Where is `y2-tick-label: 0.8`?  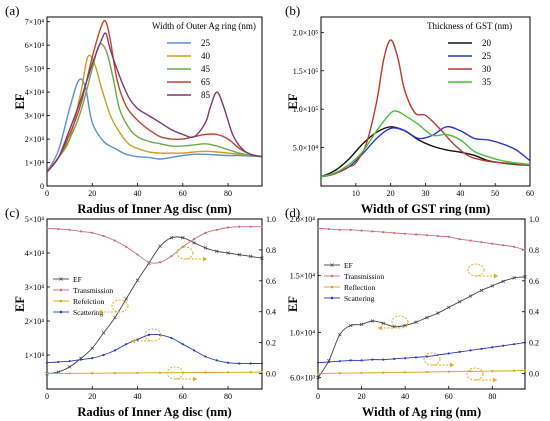
y2-tick-label: 0.8 is located at coordinates (534, 250).